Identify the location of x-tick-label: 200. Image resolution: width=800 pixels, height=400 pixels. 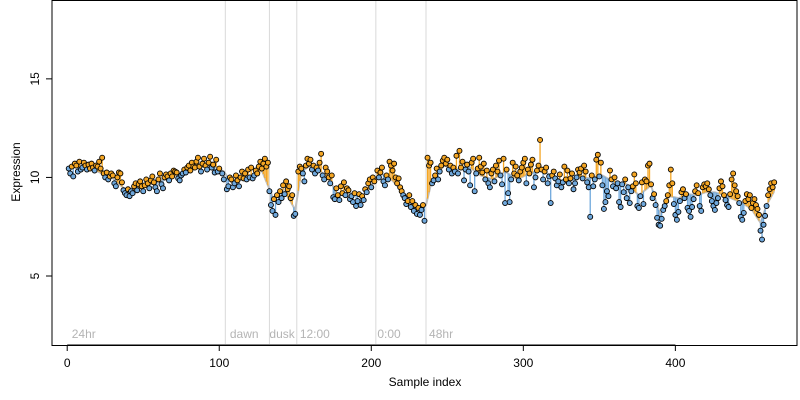
(371, 363).